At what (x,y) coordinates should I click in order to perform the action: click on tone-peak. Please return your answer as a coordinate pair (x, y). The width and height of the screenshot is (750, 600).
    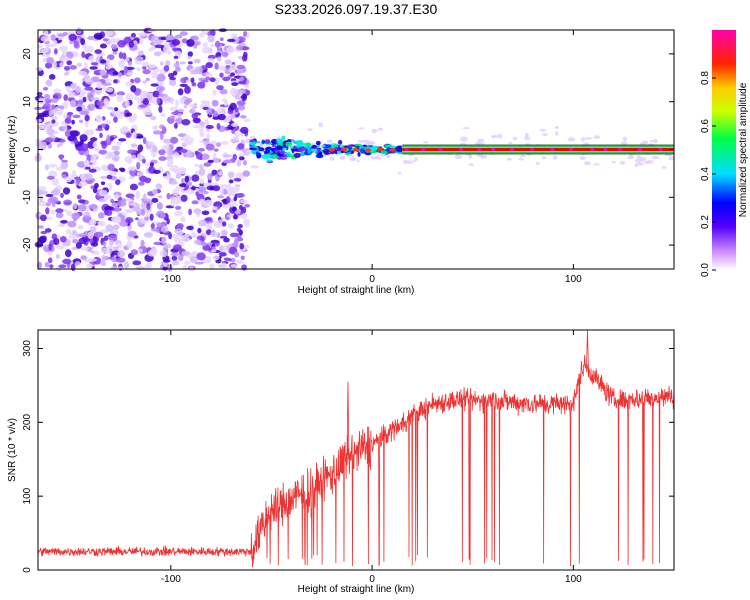
    Looking at the image, I should click on (620, 149).